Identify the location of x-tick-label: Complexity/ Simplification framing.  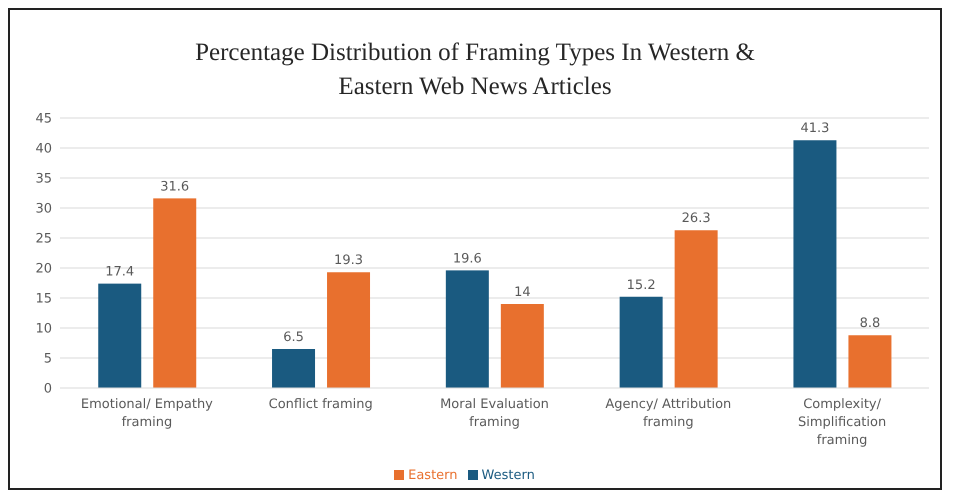
(842, 422).